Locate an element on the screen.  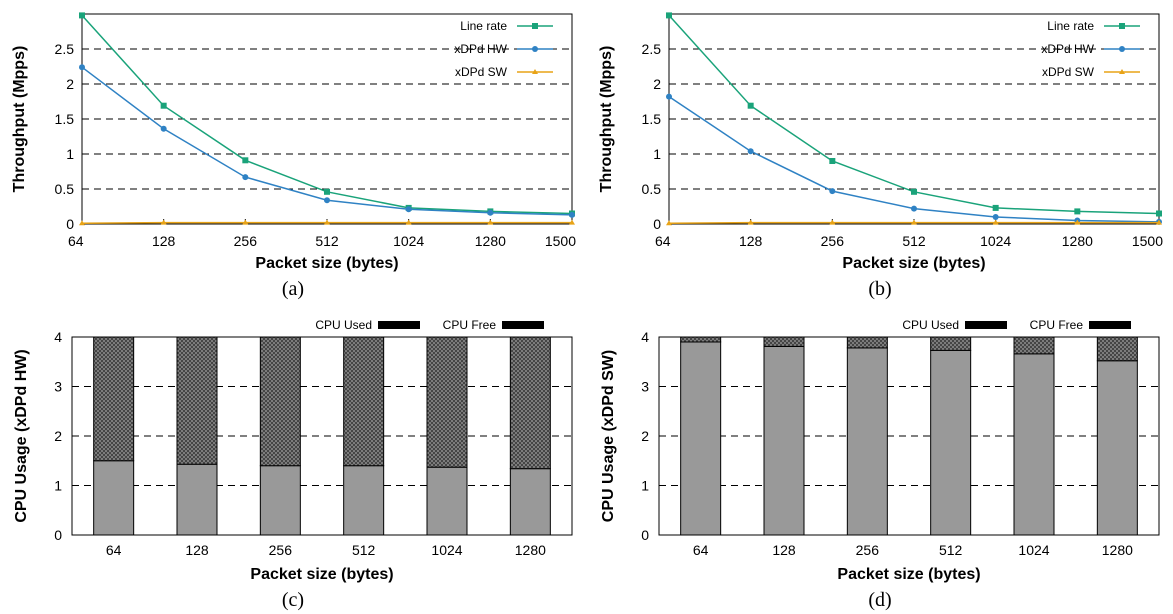
legend-label: Line rate is located at coordinates (1070, 26).